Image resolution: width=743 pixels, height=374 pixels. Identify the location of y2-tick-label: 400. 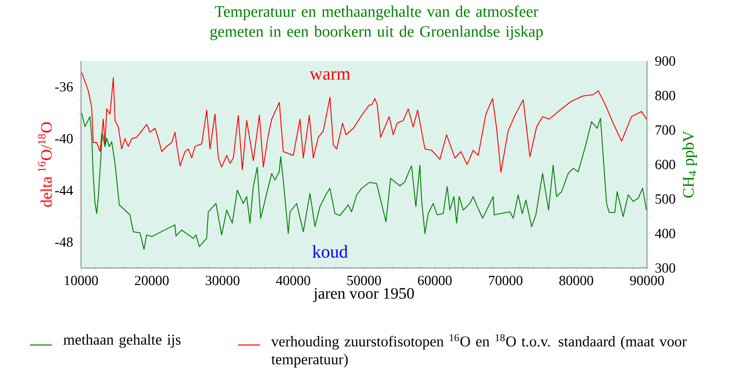
(665, 233).